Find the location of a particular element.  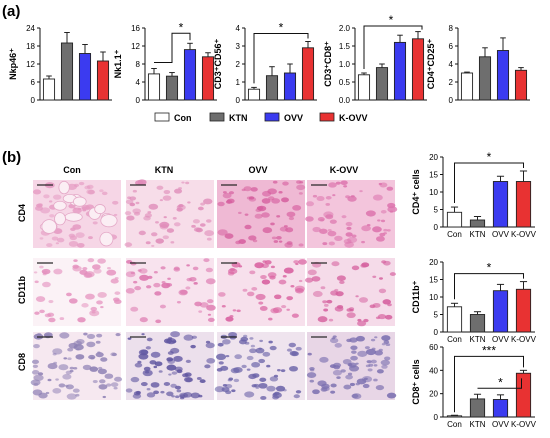

y-tick-label: 0 is located at coordinates (436, 417).